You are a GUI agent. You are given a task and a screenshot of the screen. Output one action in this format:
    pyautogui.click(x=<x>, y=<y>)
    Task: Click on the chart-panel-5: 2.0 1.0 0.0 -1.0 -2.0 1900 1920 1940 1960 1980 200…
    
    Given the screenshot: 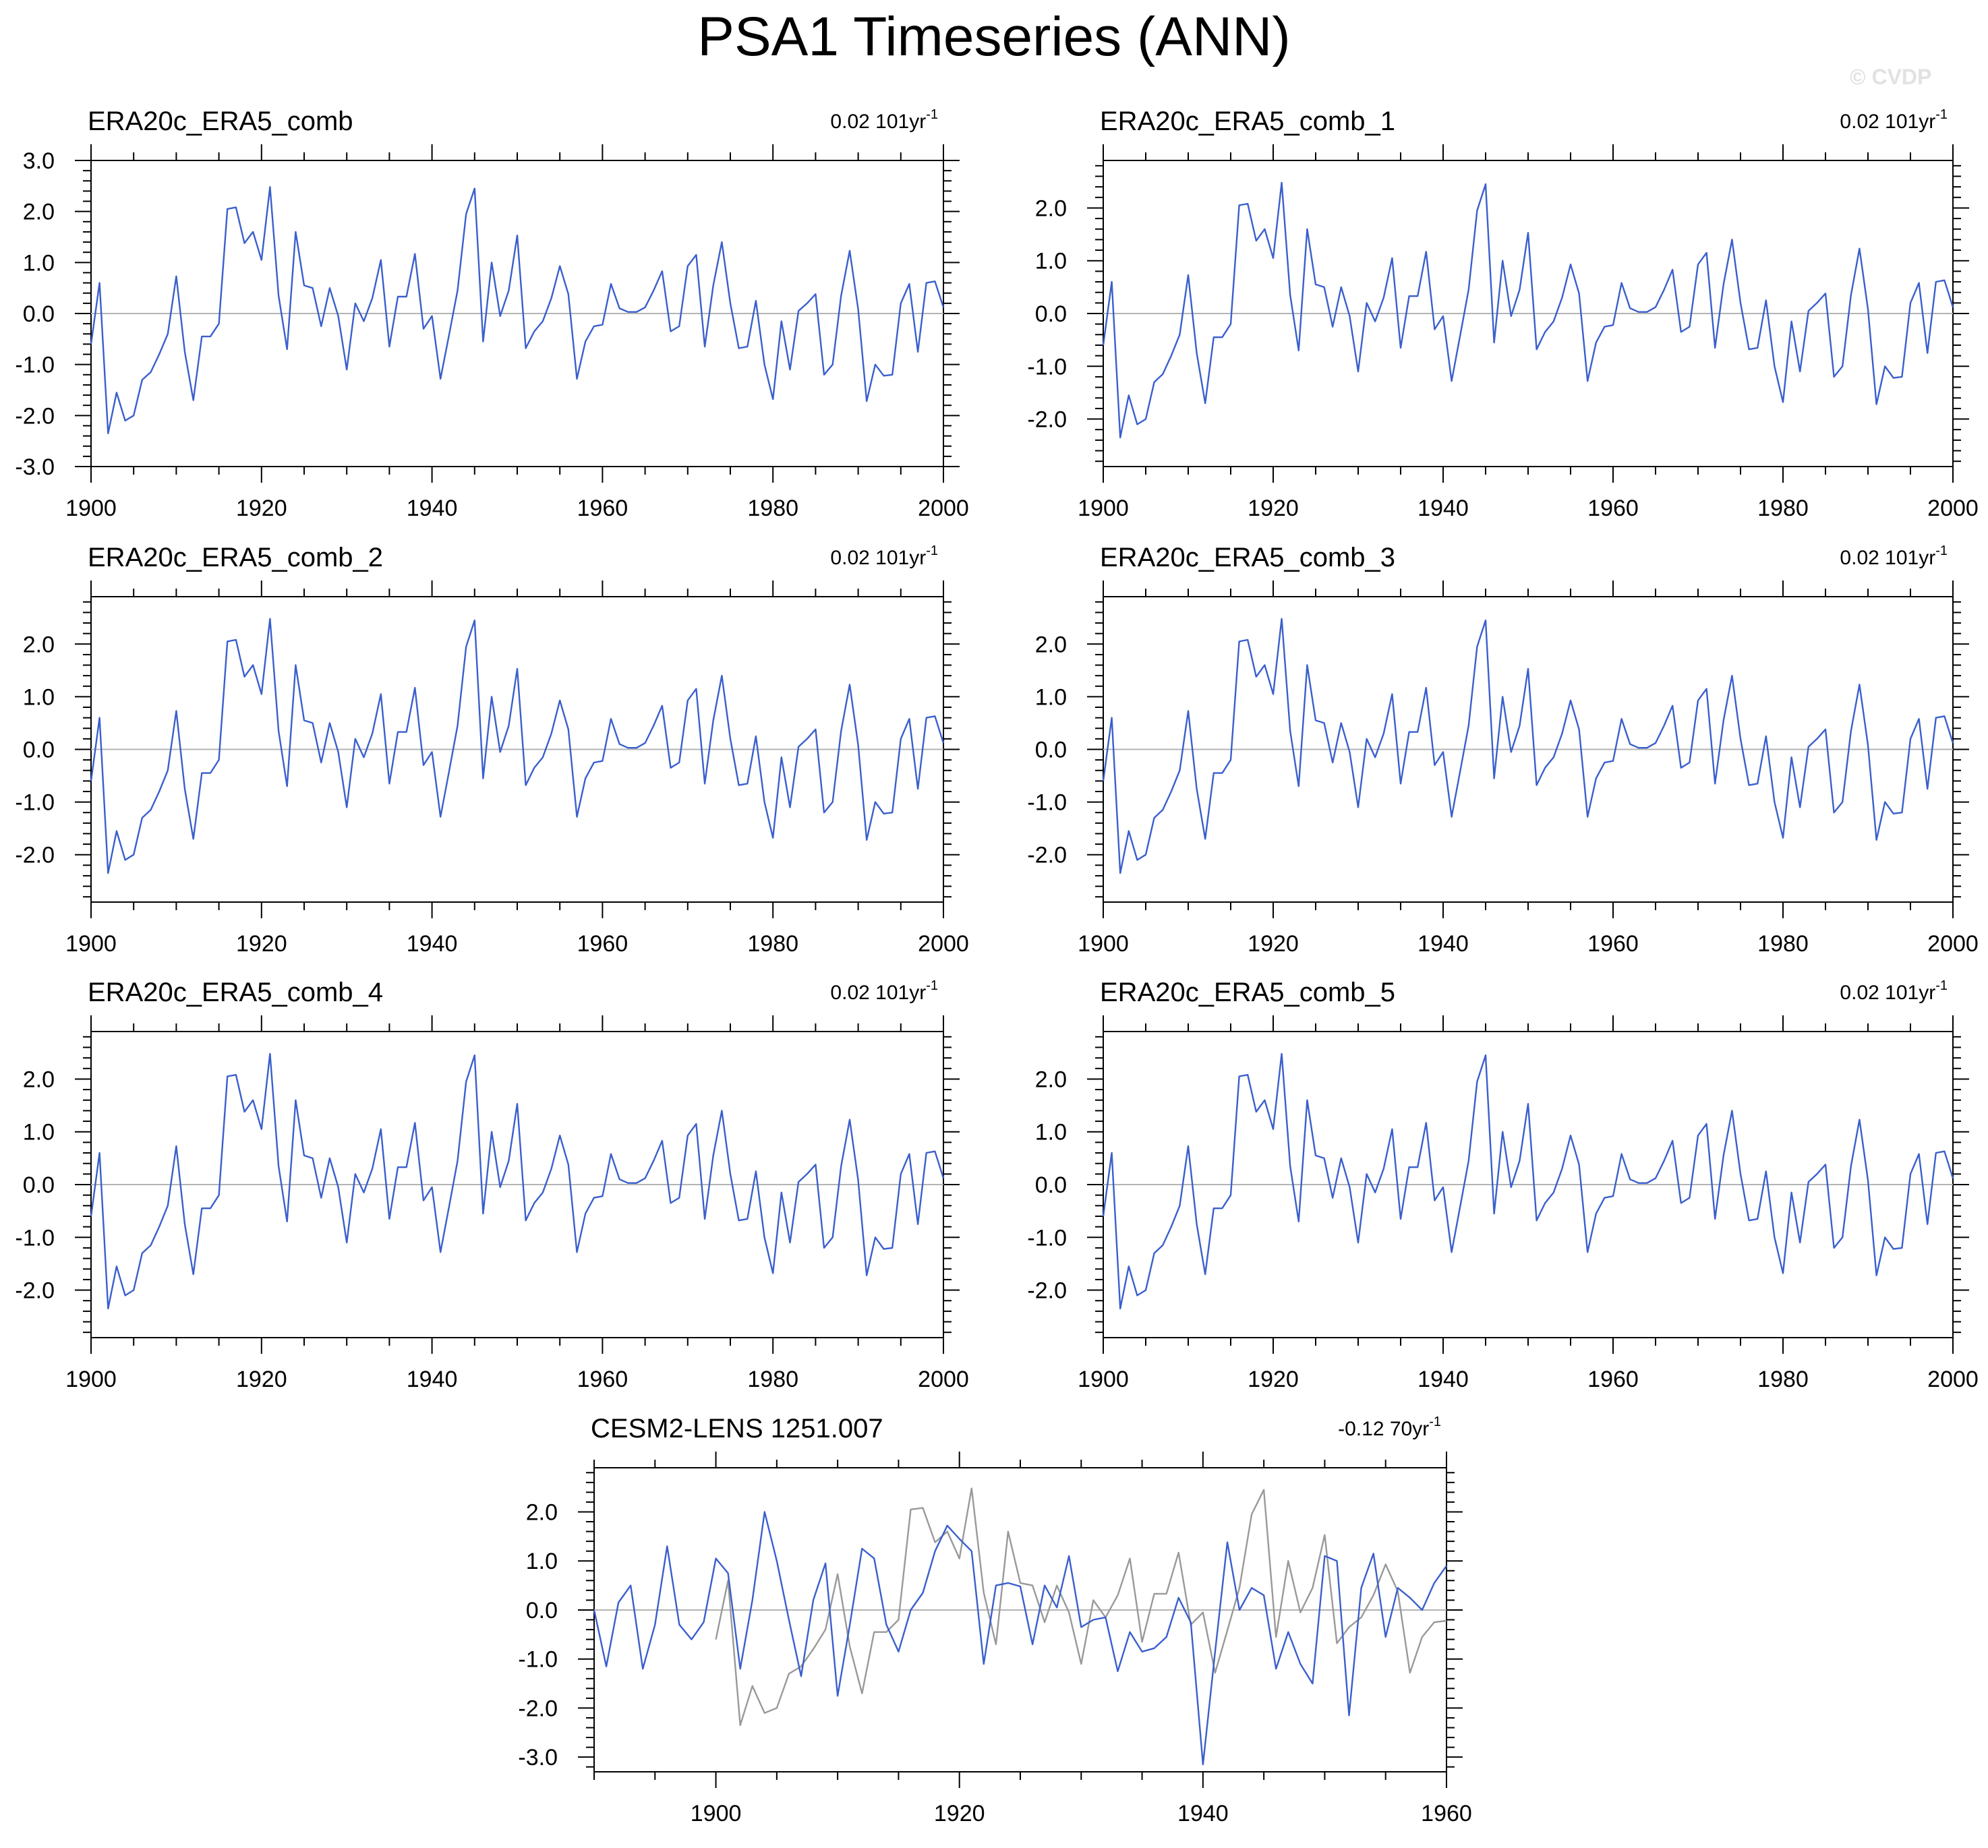 What is the action you would take?
    pyautogui.click(x=1502, y=1185)
    